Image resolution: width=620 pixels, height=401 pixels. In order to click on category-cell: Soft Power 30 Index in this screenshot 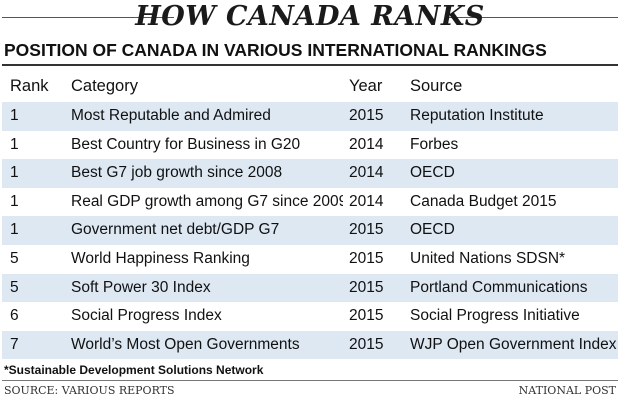, I will do `click(141, 287)`.